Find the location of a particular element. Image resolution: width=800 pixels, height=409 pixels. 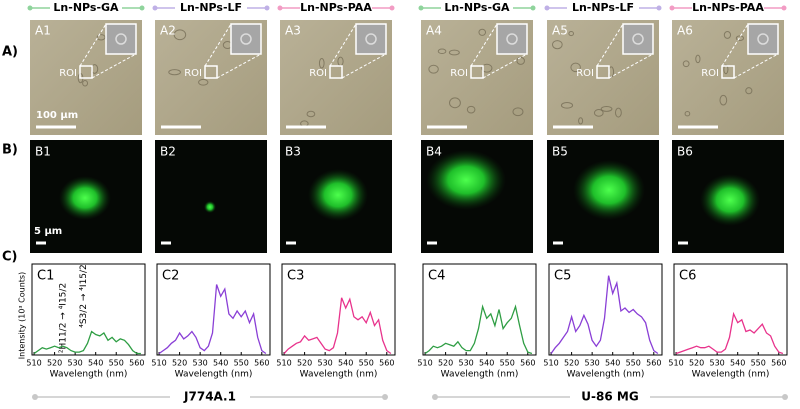

panel-label: B2 is located at coordinates (168, 152).